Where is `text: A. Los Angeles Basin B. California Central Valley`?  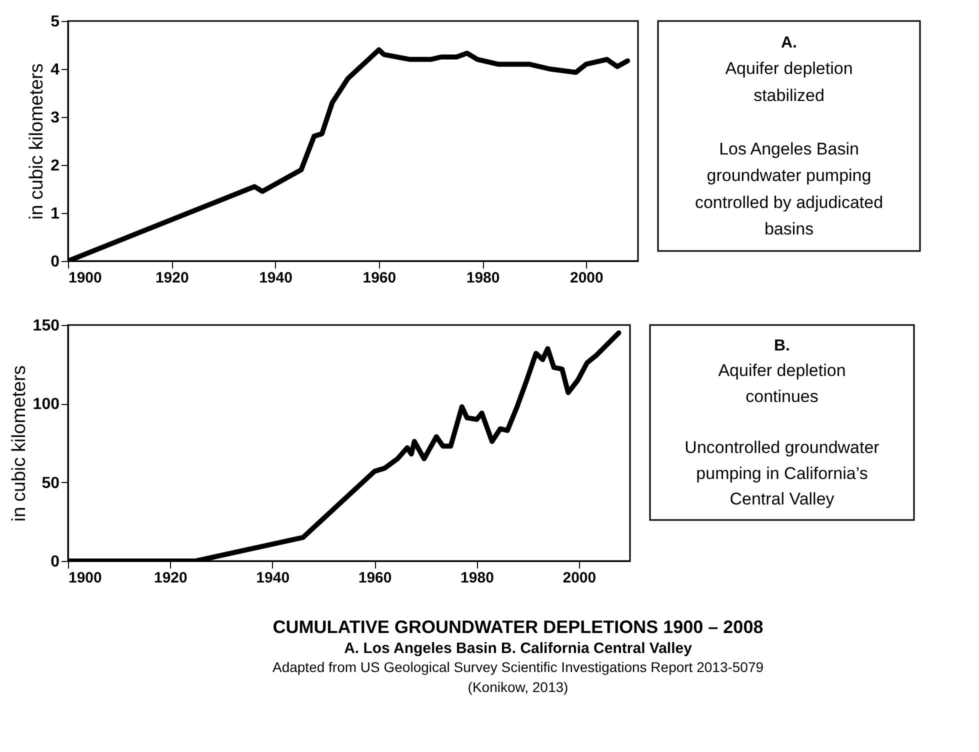 text: A. Los Angeles Basin B. California Central Valley is located at coordinates (518, 648).